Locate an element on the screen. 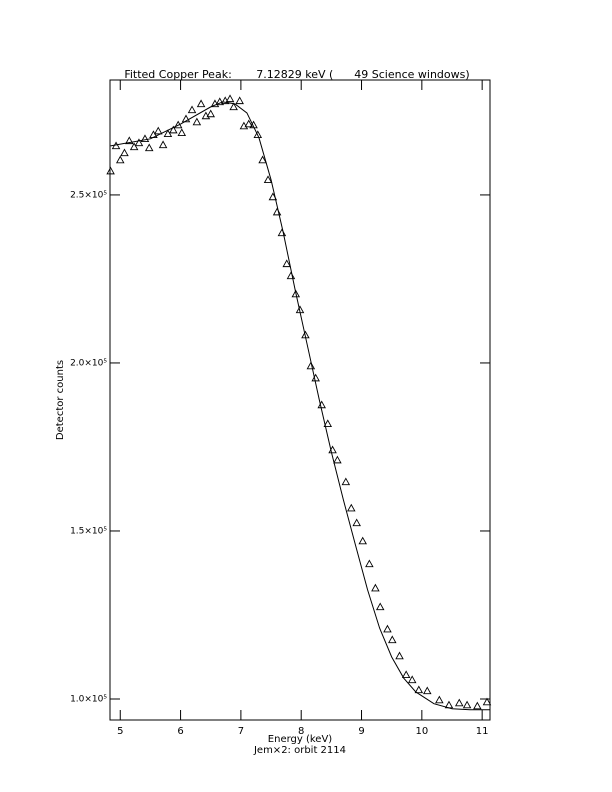 The image size is (612, 792). y-axis-label: Detector counts is located at coordinates (60, 400).